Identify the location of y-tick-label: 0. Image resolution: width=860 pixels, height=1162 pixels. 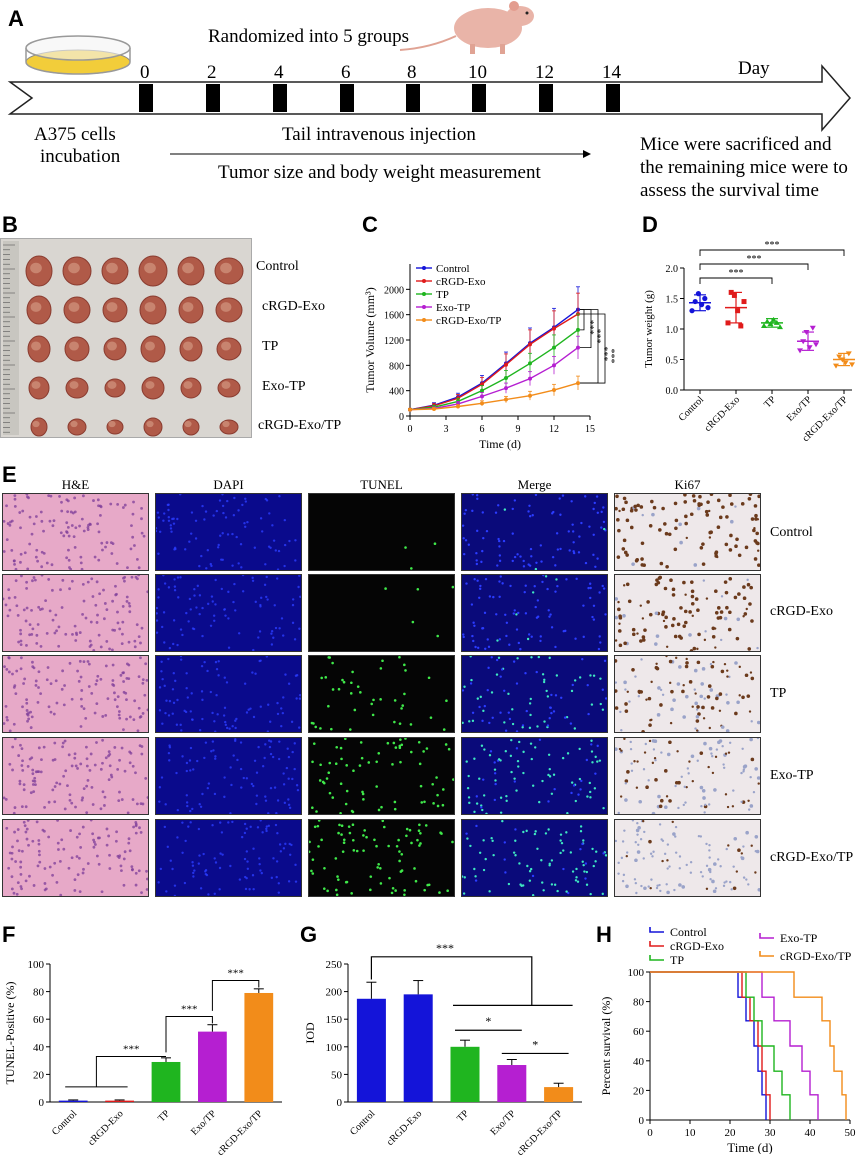
(42, 1103).